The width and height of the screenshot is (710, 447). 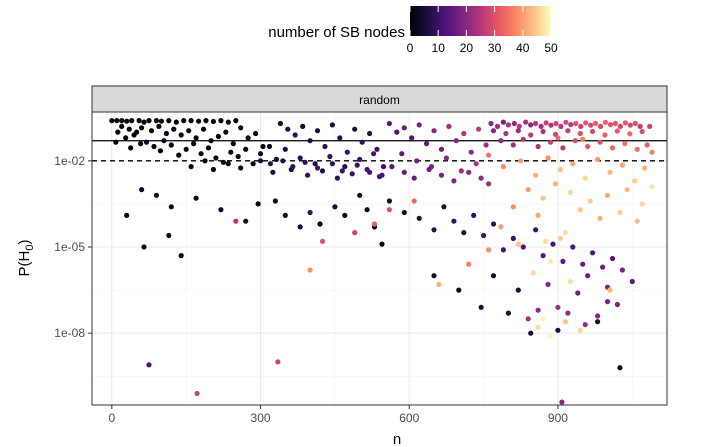 What do you see at coordinates (480, 21) in the screenshot?
I see `legend-ticks` at bounding box center [480, 21].